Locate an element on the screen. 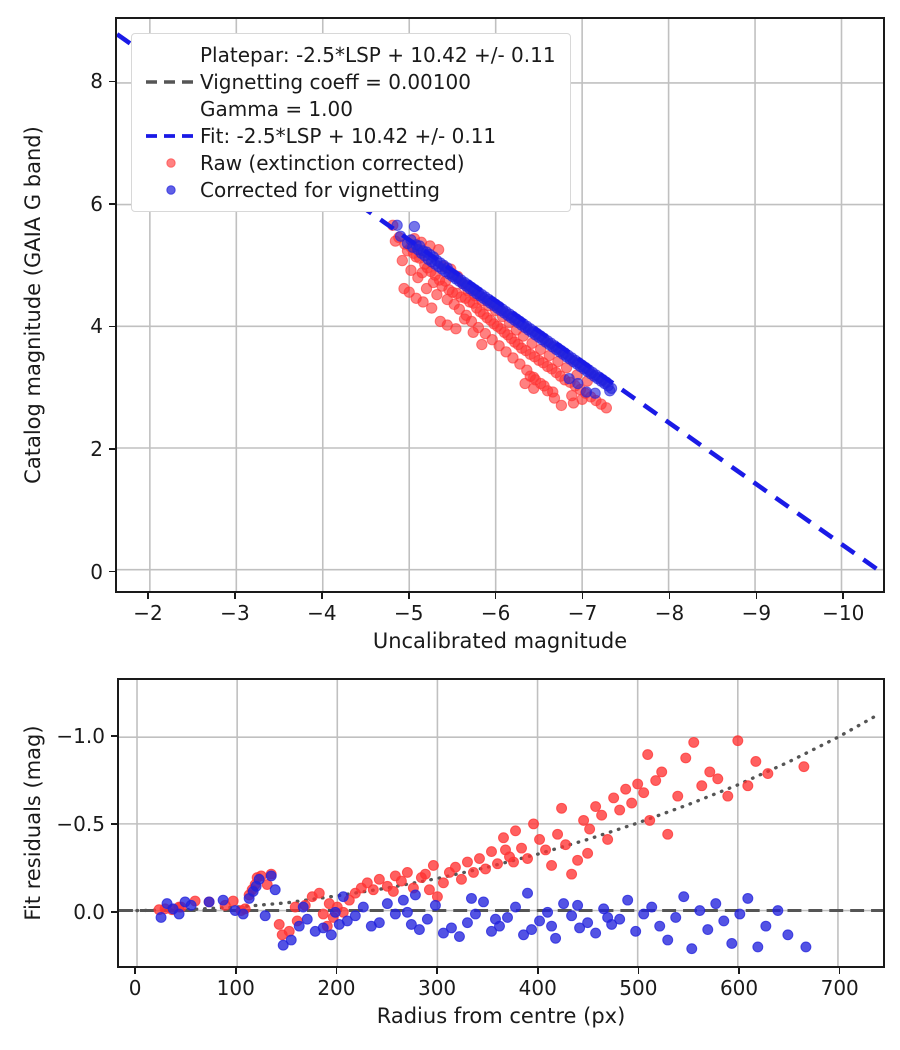 The height and width of the screenshot is (1050, 900). legend-entry: Vignetting coeff = 0.00100 is located at coordinates (351, 81).